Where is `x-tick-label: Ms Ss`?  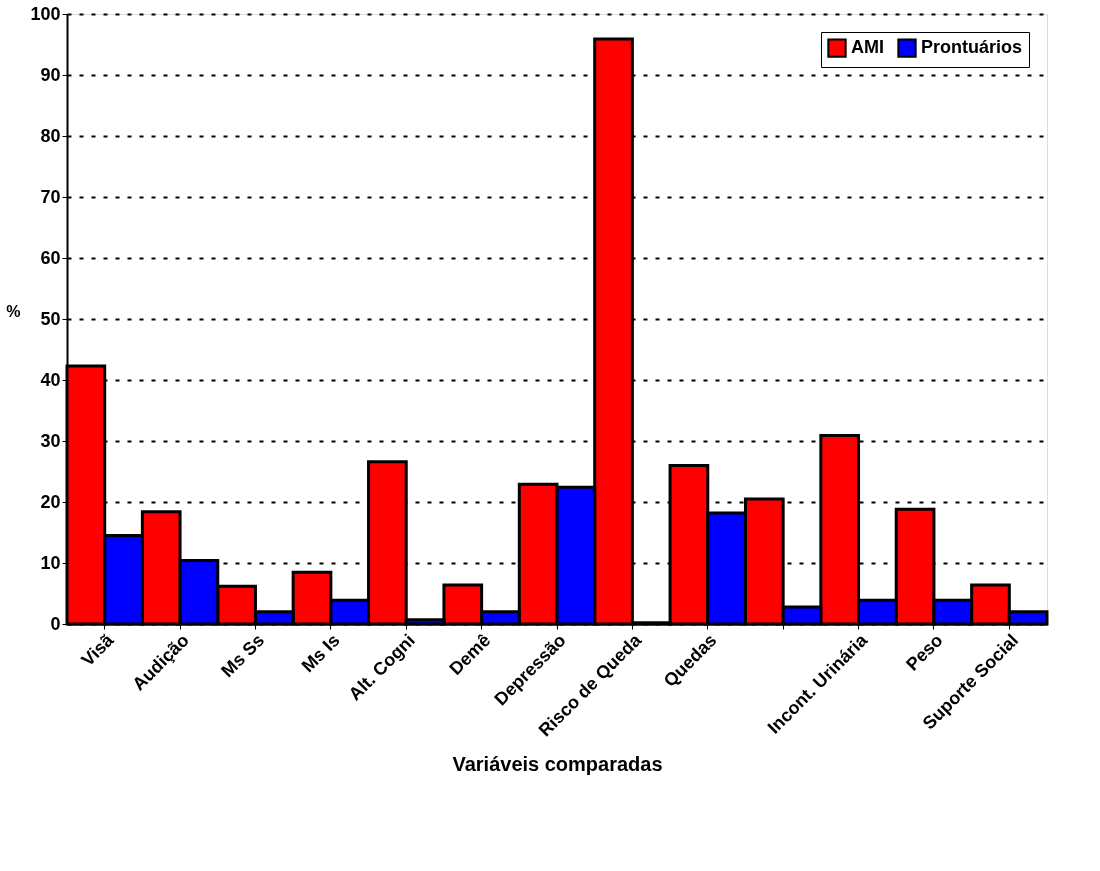 x-tick-label: Ms Ss is located at coordinates (243, 656).